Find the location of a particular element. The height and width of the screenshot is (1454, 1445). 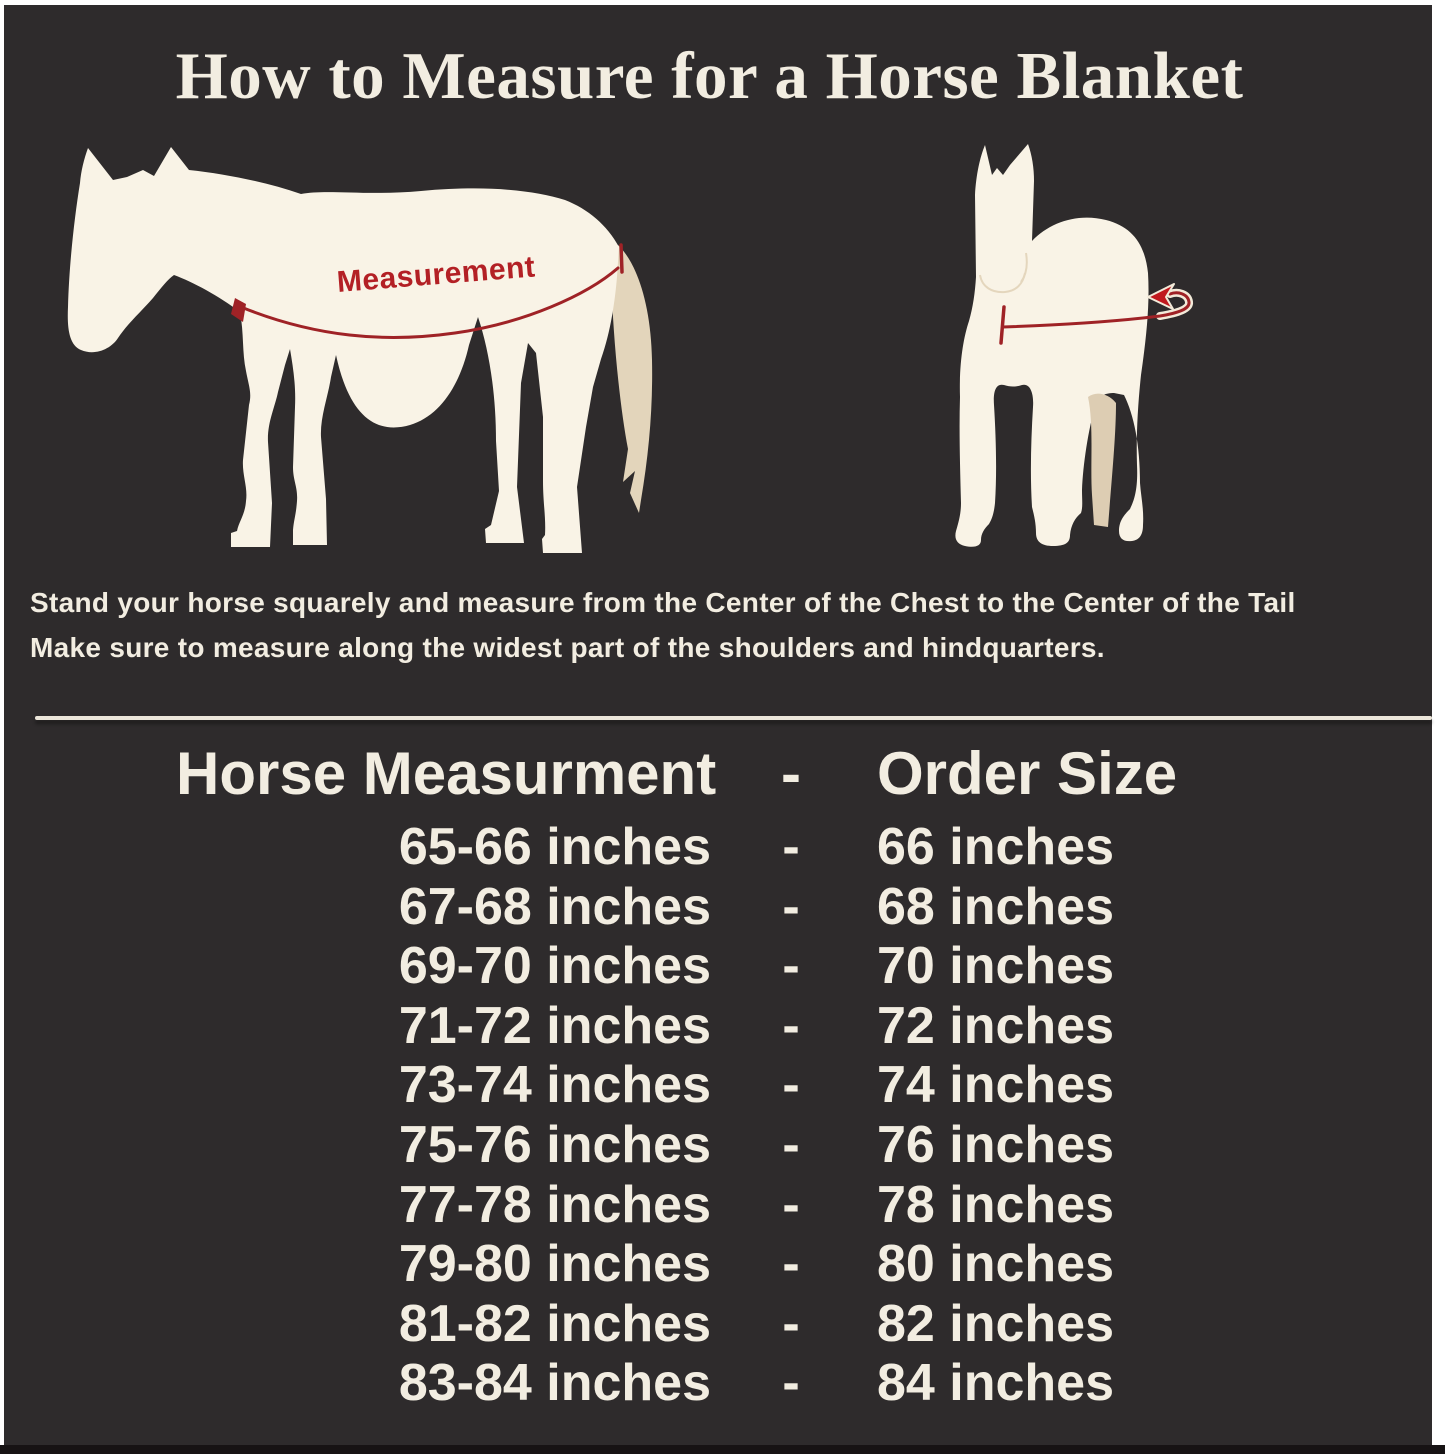

bottom-bar is located at coordinates (722, 1449).